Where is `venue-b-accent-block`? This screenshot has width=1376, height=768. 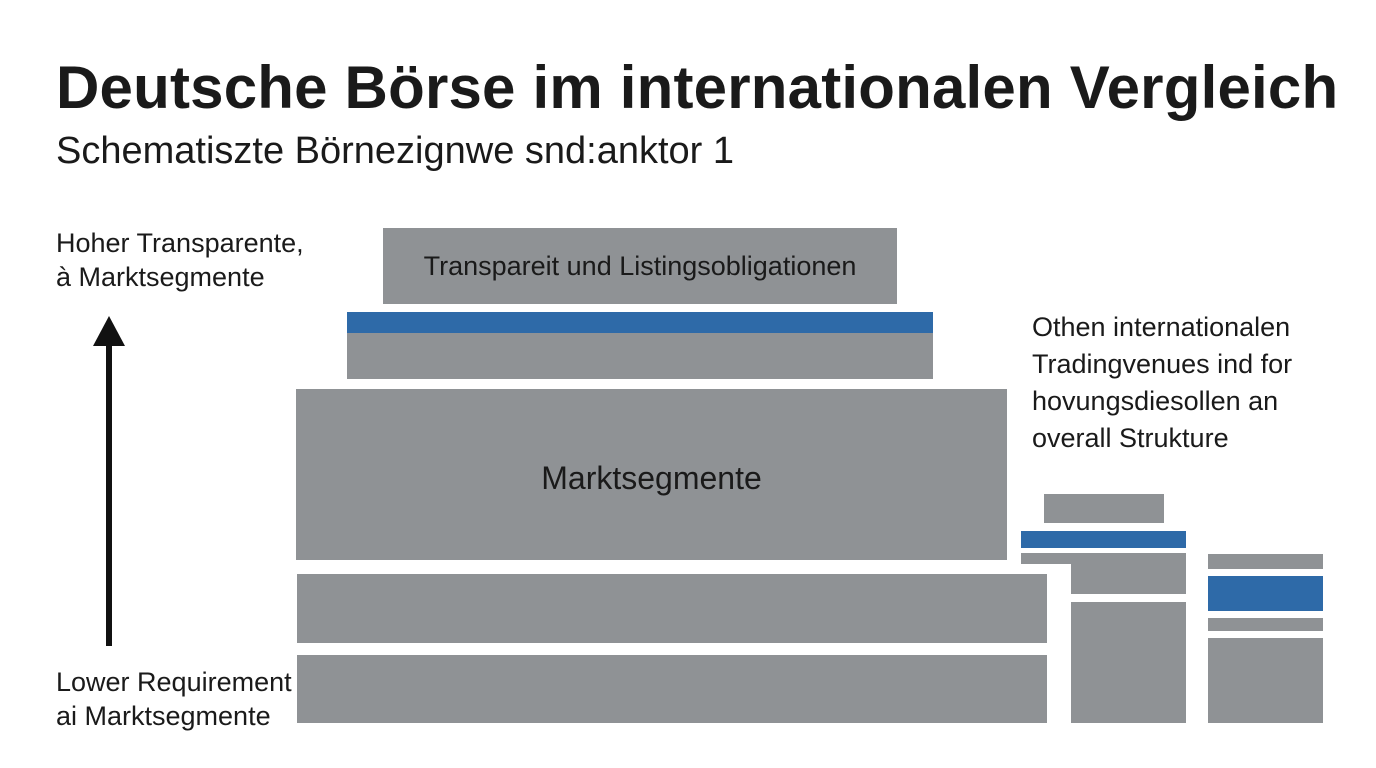 venue-b-accent-block is located at coordinates (1265, 593).